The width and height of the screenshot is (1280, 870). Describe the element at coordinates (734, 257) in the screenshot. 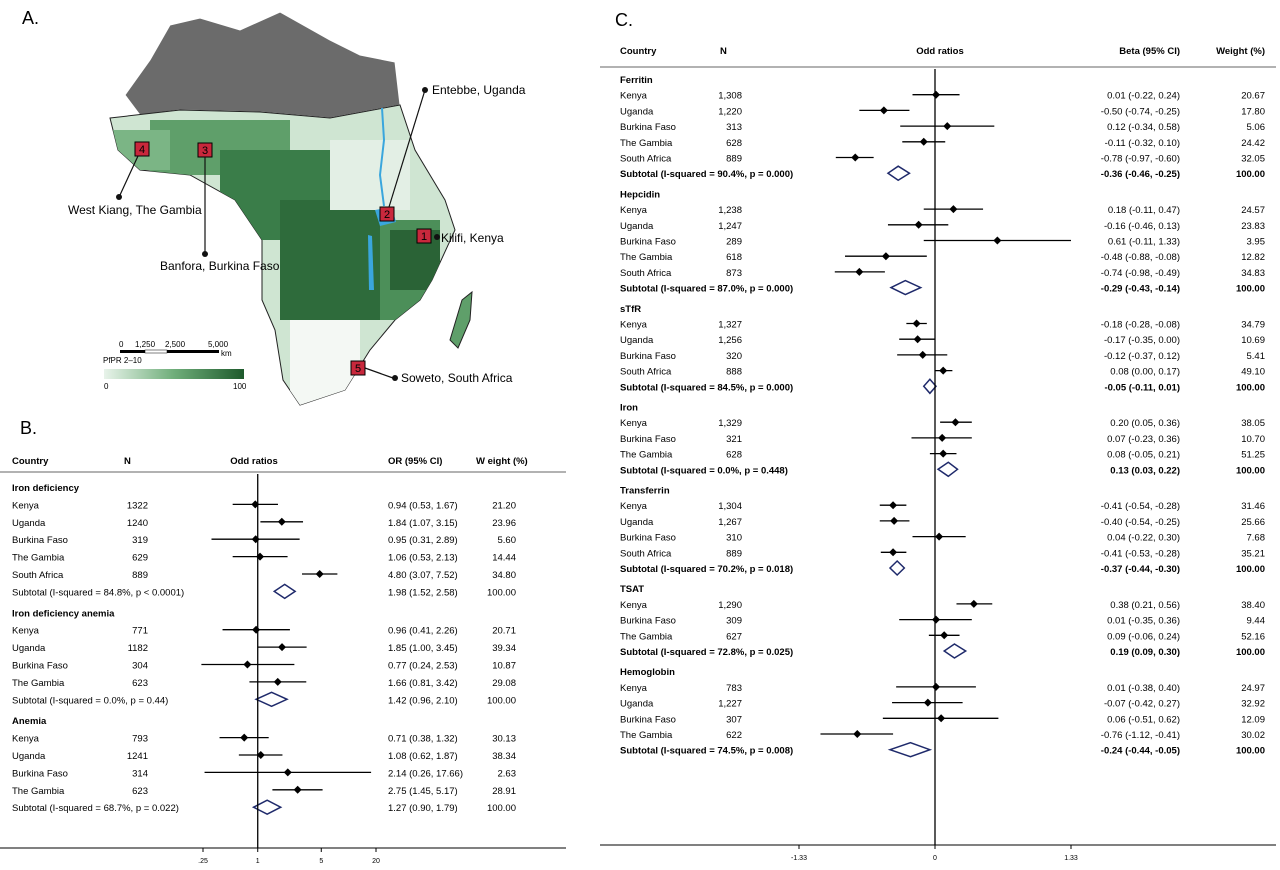

I see `row-n: 618` at that location.